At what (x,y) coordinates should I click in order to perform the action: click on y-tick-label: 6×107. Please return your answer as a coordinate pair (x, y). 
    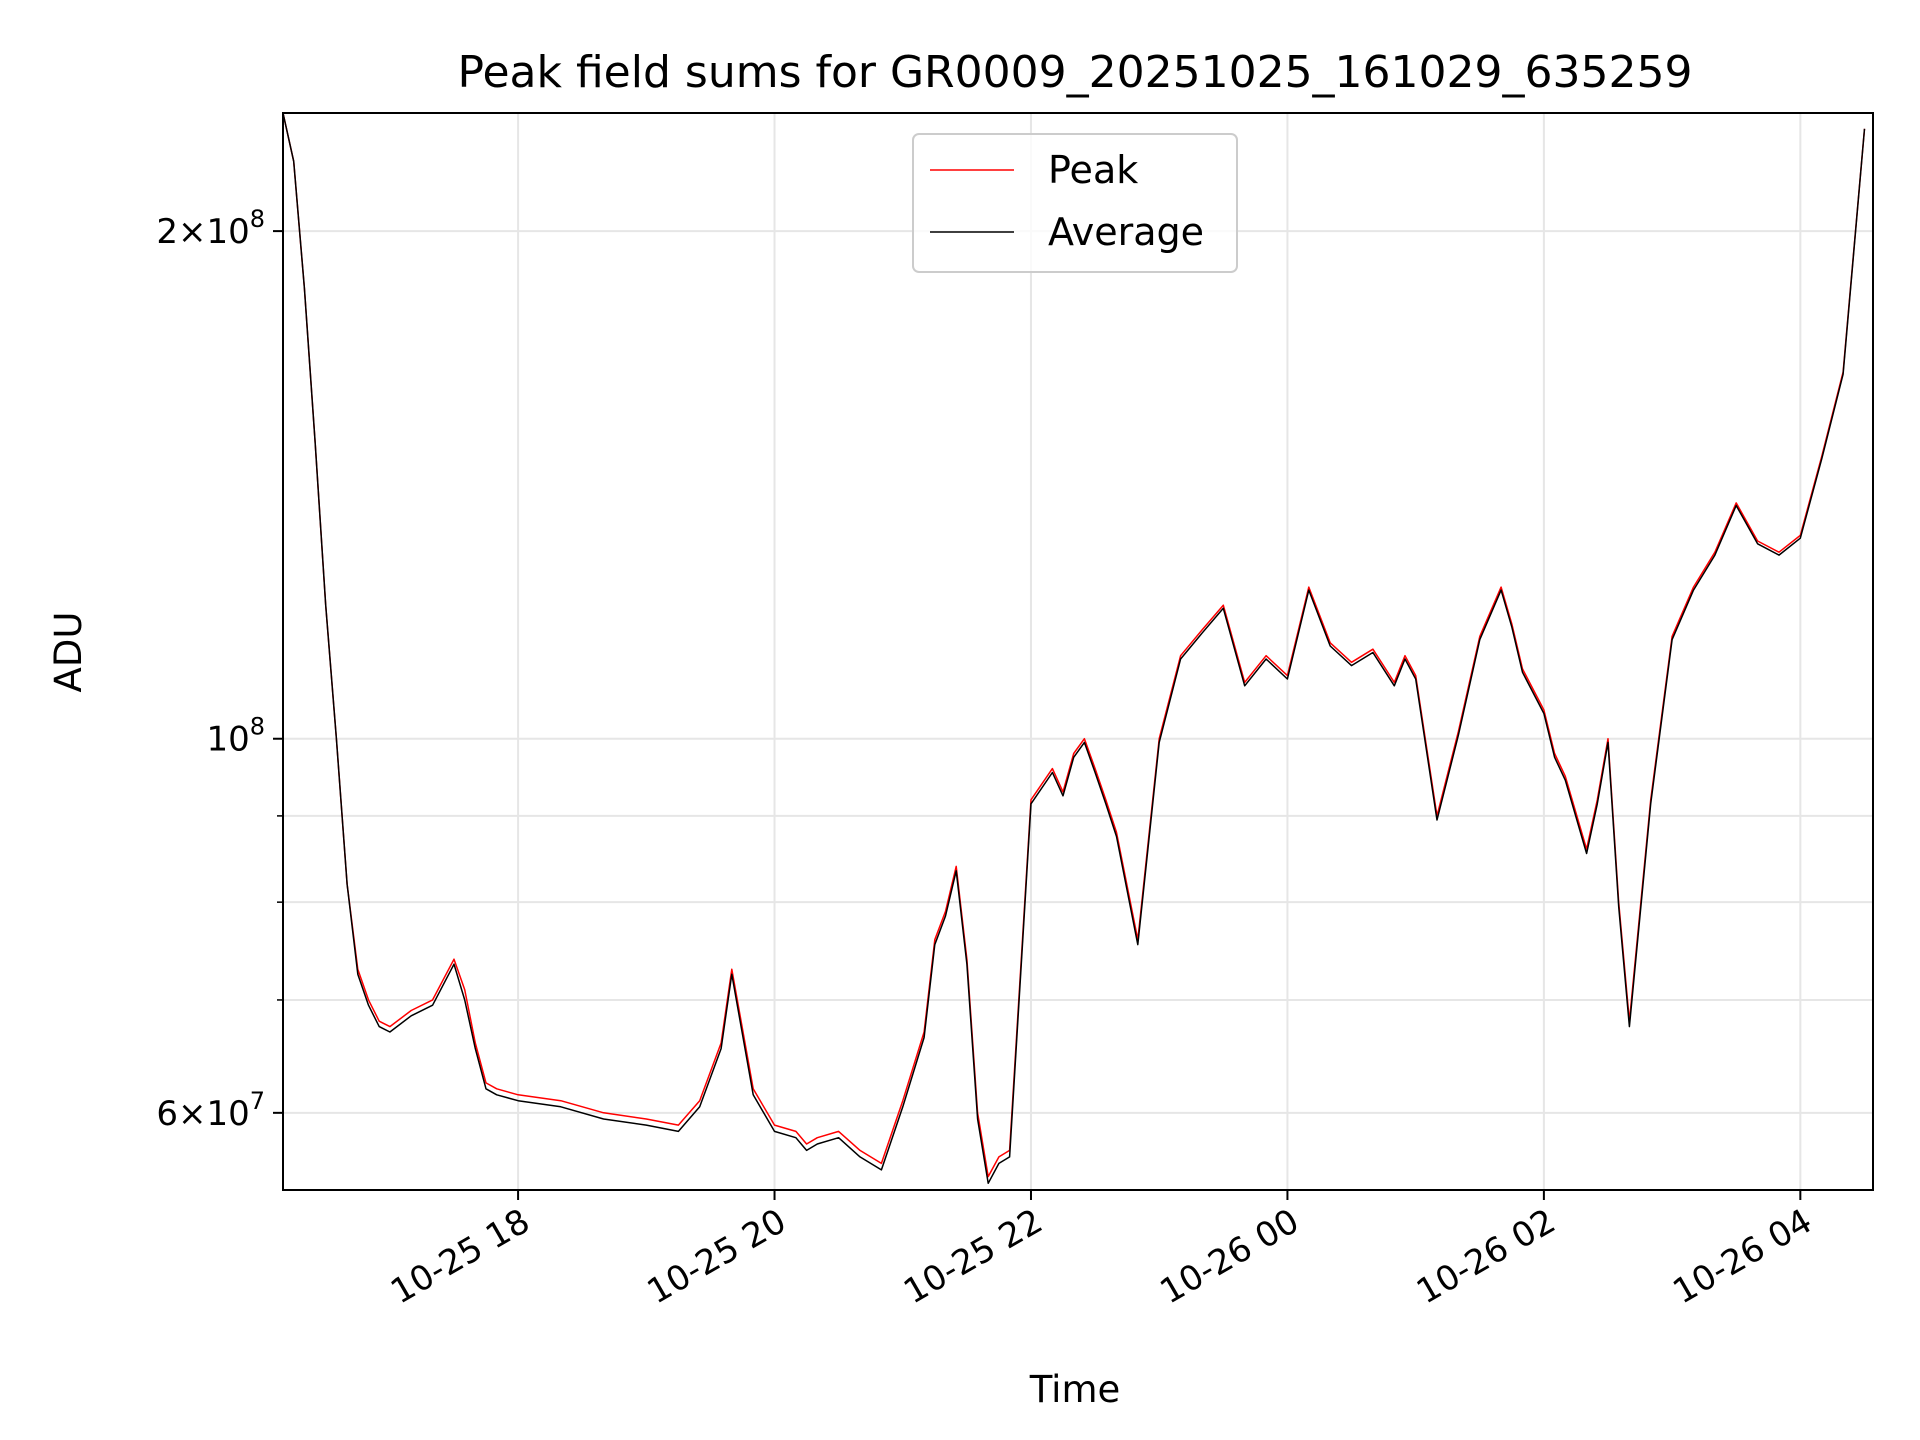
    Looking at the image, I should click on (210, 1110).